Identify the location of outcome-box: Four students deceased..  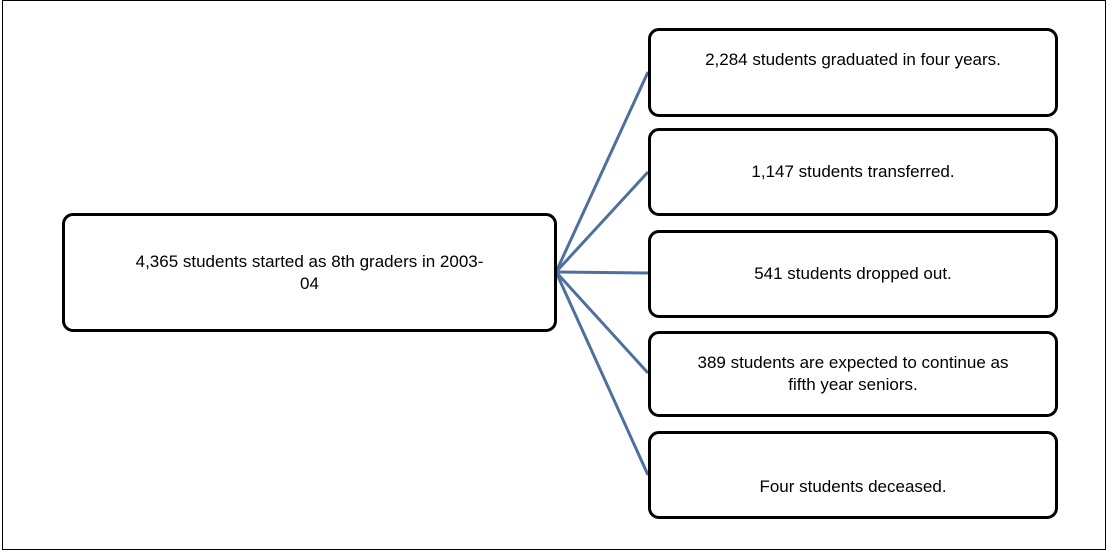
(853, 475).